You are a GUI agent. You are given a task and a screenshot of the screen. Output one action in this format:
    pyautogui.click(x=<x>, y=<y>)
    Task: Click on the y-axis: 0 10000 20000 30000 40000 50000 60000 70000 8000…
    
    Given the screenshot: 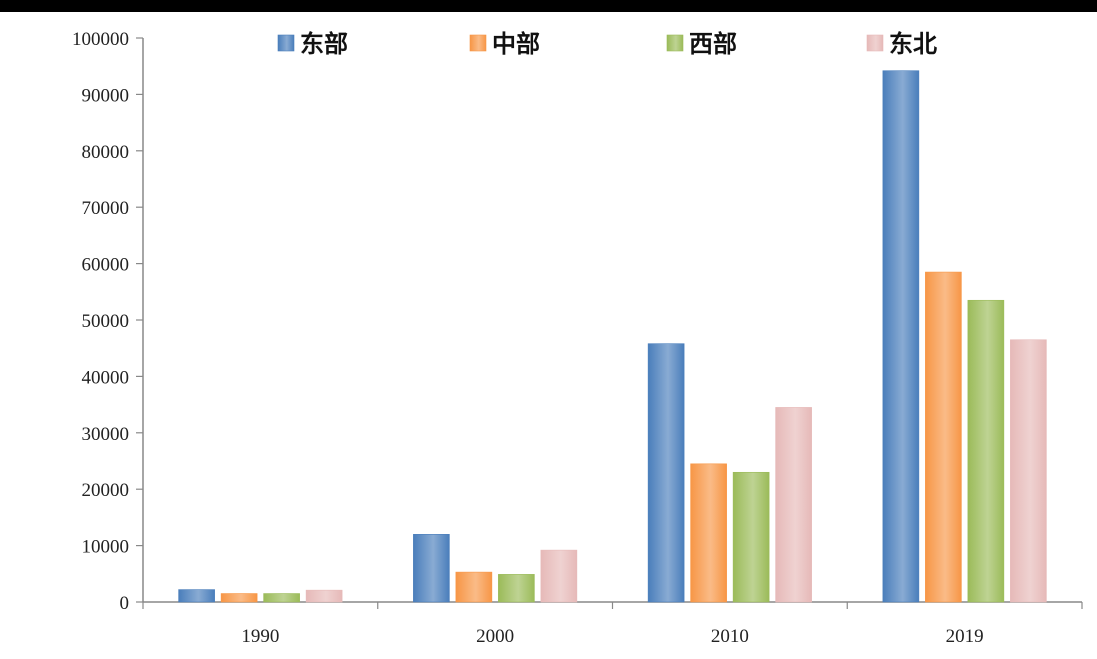 What is the action you would take?
    pyautogui.click(x=108, y=321)
    